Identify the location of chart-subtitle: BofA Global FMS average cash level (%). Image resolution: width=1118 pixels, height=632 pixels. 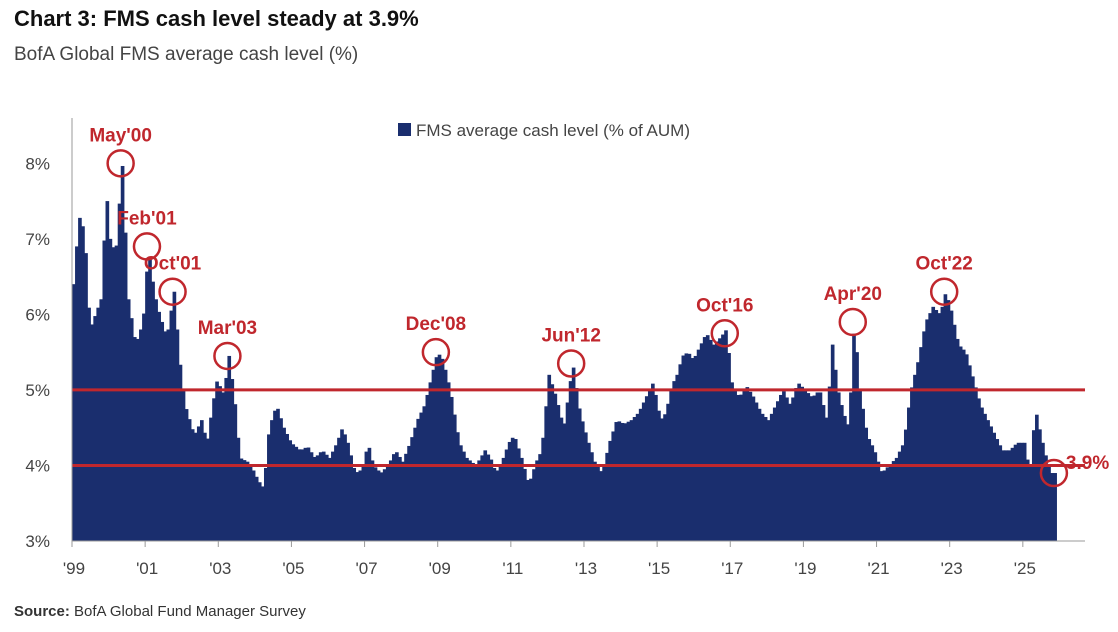
(186, 54).